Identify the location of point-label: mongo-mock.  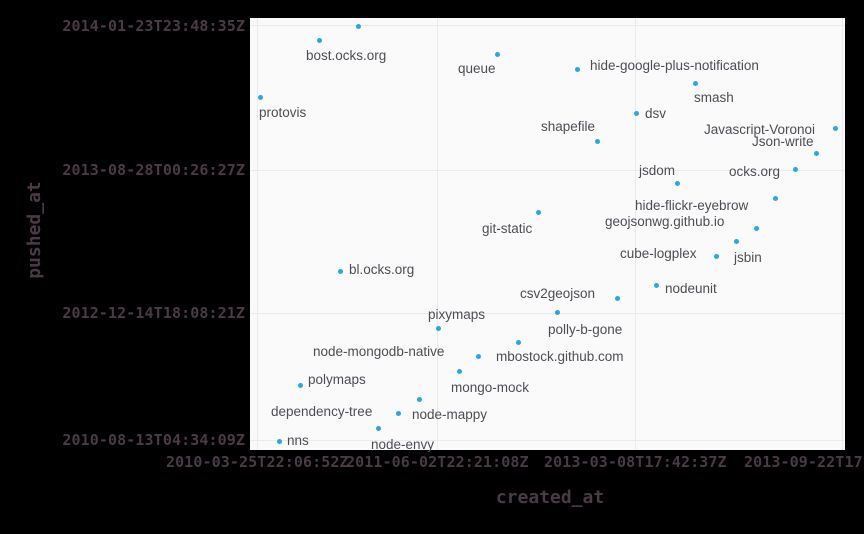
(490, 387).